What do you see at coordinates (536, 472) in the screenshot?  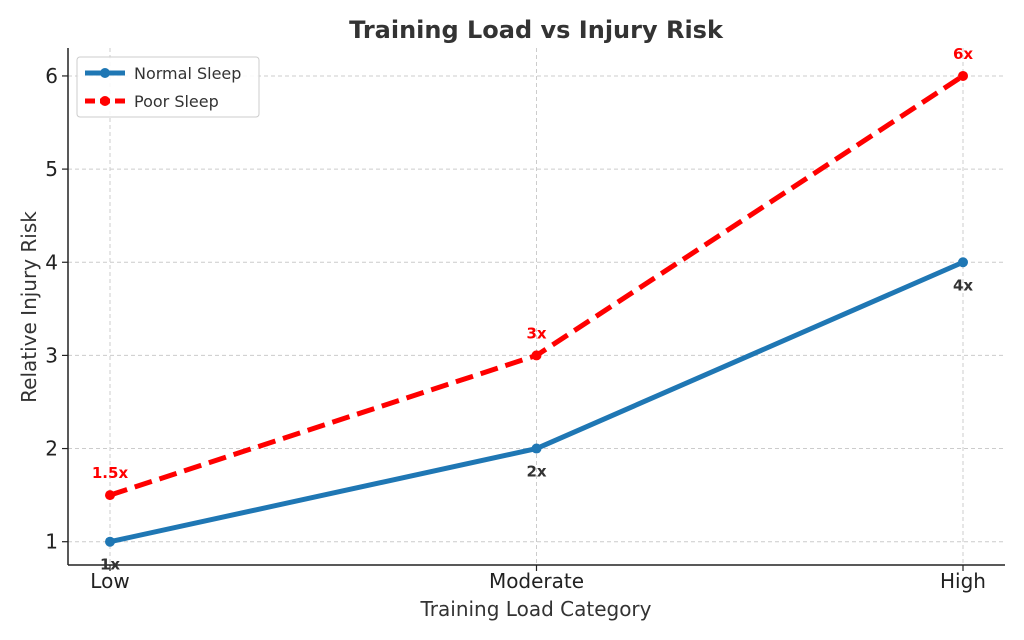 I see `data-label-1: 2x` at bounding box center [536, 472].